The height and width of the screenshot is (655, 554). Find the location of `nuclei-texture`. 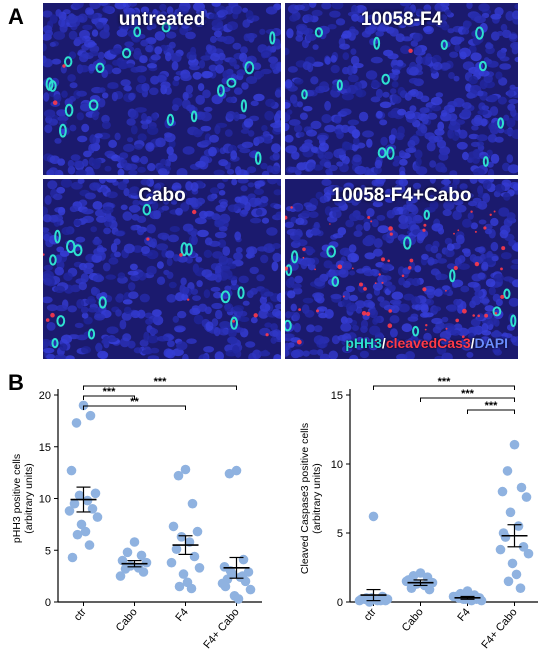

nuclei-texture is located at coordinates (401, 89).